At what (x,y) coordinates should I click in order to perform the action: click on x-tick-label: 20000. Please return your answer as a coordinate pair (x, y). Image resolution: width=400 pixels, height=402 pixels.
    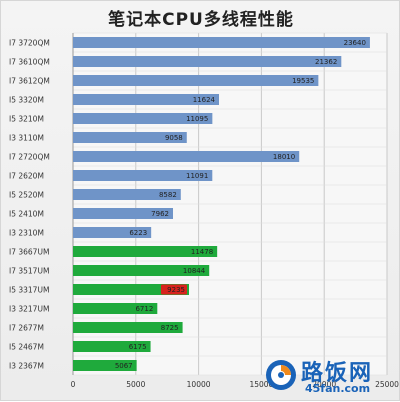
    Looking at the image, I should click on (324, 384).